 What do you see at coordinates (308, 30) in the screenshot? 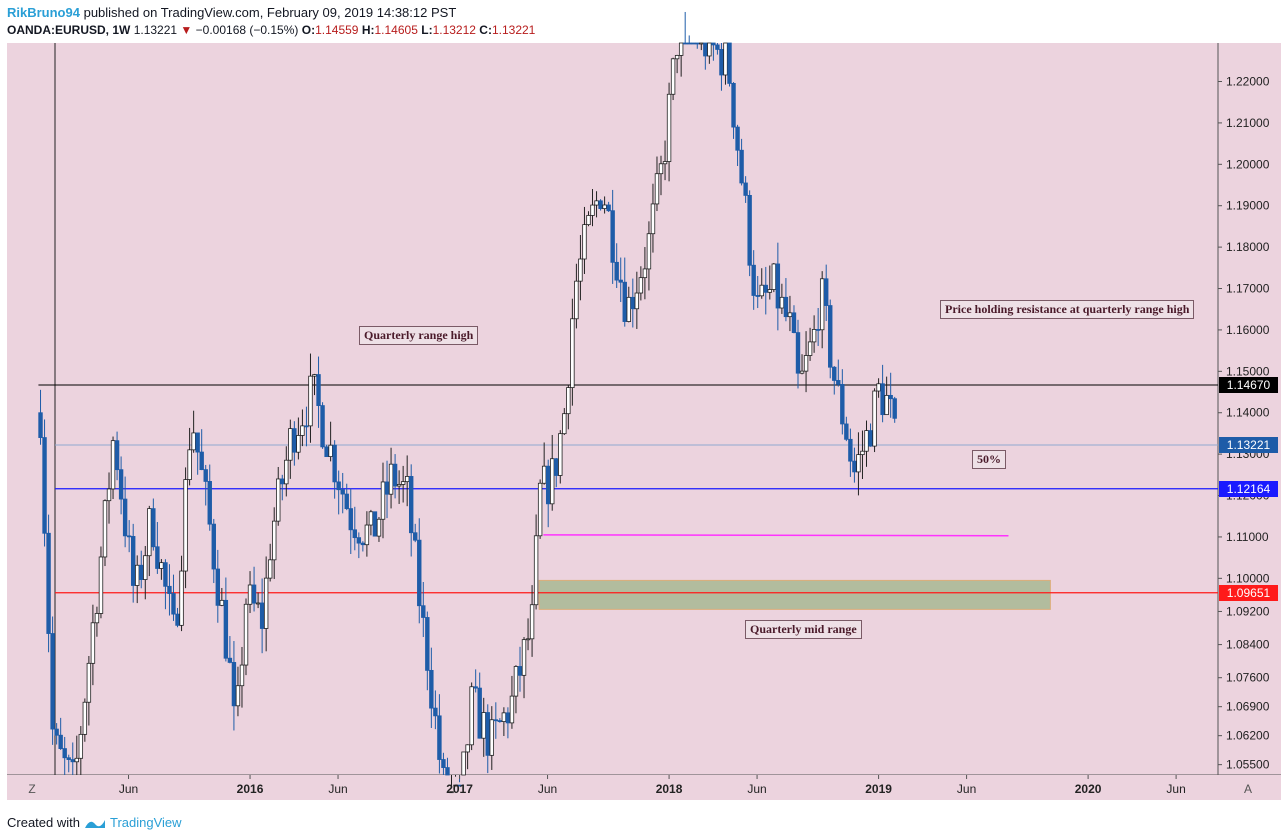
I see `open-label: O:` at bounding box center [308, 30].